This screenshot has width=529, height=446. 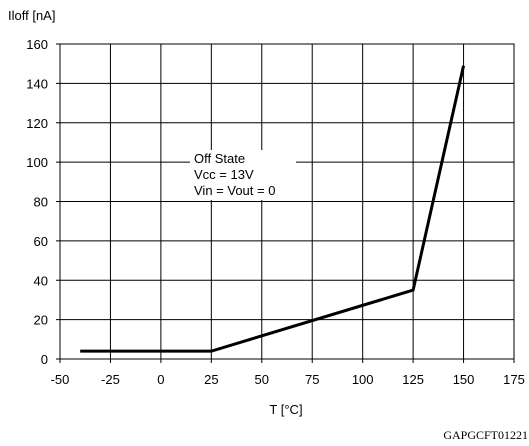 What do you see at coordinates (37, 83) in the screenshot?
I see `y-tick-label: 140` at bounding box center [37, 83].